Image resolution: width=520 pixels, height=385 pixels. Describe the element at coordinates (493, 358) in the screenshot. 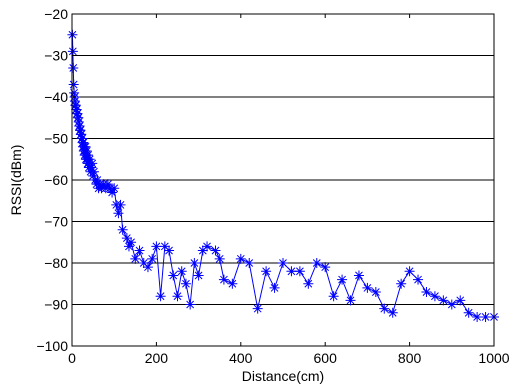

I see `x-tick-label: 1000` at that location.